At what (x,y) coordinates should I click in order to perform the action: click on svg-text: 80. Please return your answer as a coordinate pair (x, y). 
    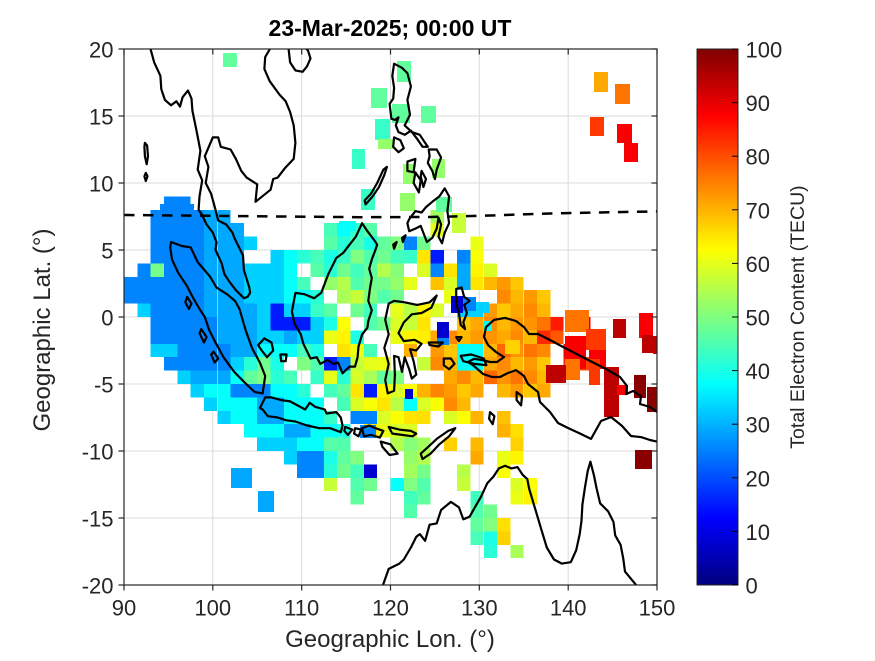
    Looking at the image, I should click on (758, 157).